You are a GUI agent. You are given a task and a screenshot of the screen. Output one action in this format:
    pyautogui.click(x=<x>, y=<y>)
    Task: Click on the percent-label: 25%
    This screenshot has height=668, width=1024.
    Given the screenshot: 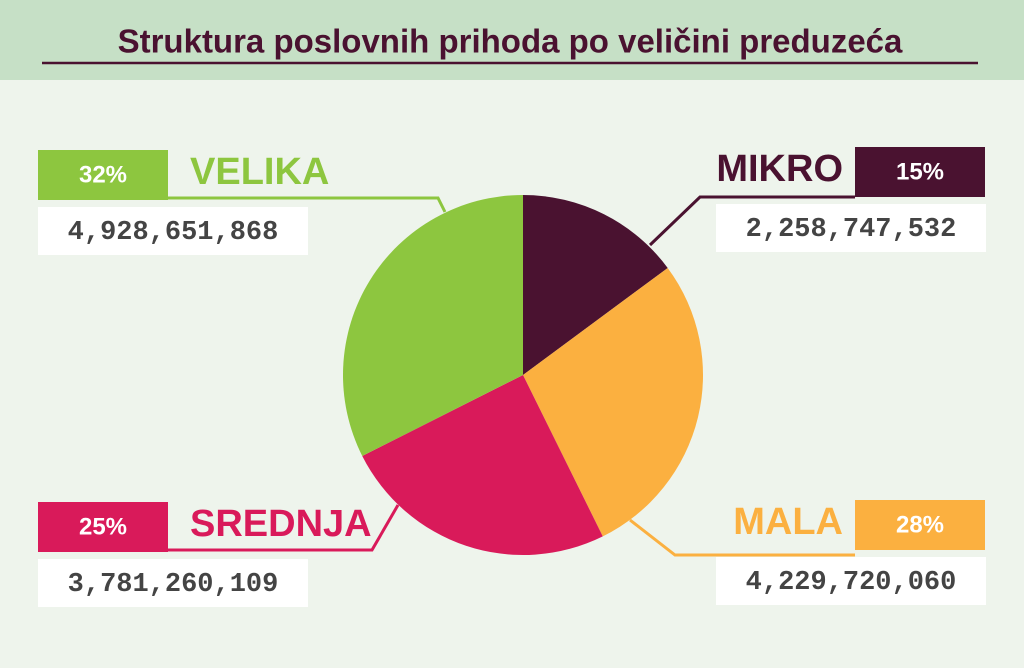 What is the action you would take?
    pyautogui.click(x=103, y=526)
    